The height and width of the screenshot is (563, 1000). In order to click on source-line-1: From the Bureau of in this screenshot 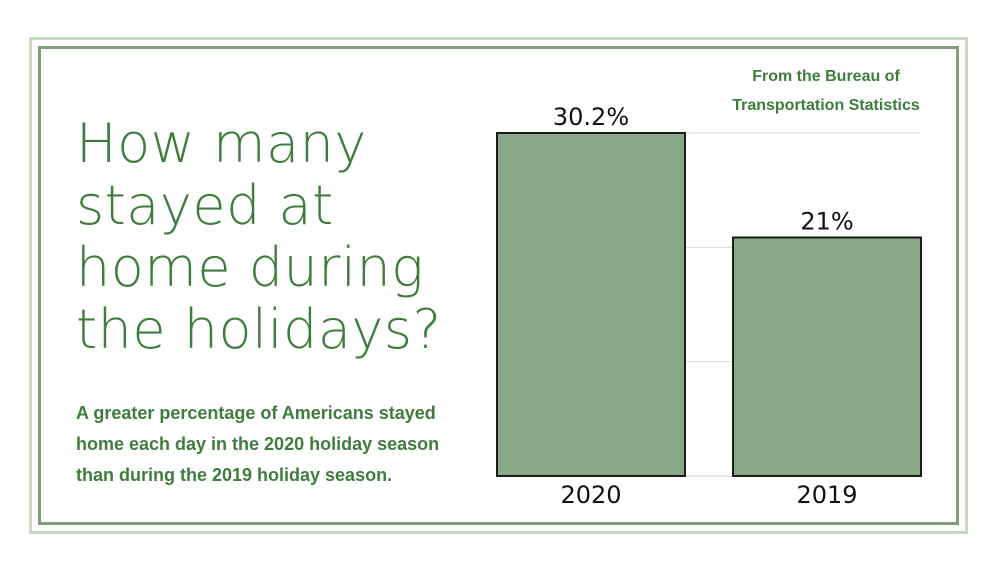, I will do `click(826, 76)`.